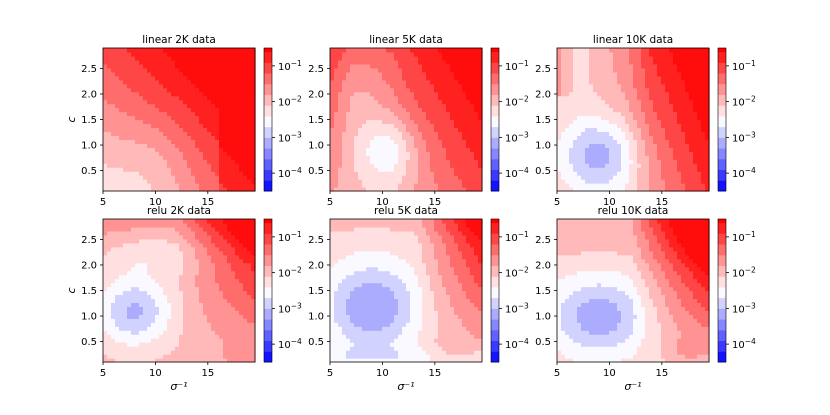 This screenshot has width=830, height=415. I want to click on colorbar-band, so click(722, 175).